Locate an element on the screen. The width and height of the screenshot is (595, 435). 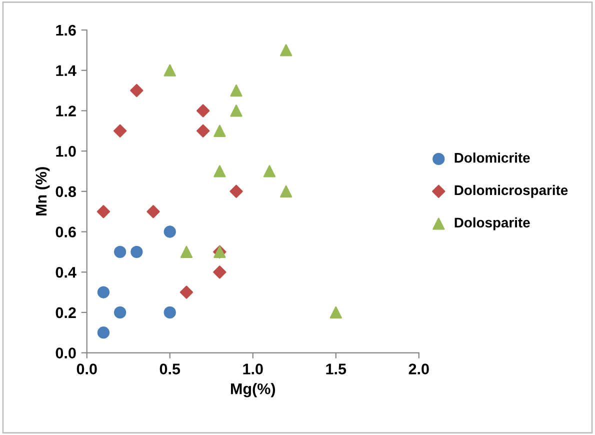
y-tick-label: 0.8 is located at coordinates (66, 192).